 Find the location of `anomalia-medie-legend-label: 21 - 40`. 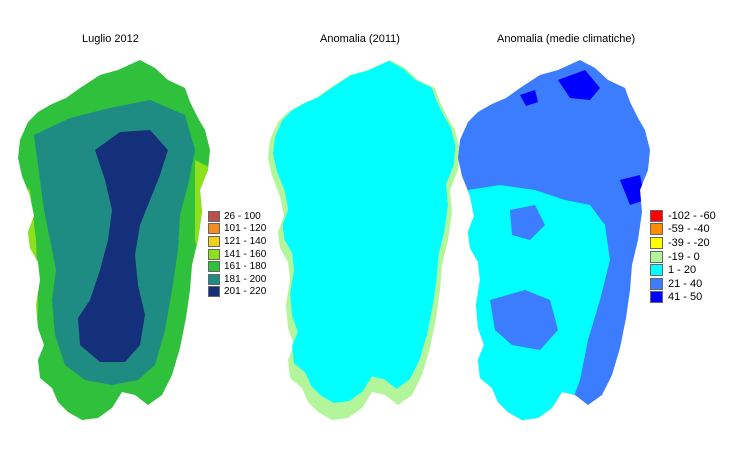

anomalia-medie-legend-label: 21 - 40 is located at coordinates (685, 283).